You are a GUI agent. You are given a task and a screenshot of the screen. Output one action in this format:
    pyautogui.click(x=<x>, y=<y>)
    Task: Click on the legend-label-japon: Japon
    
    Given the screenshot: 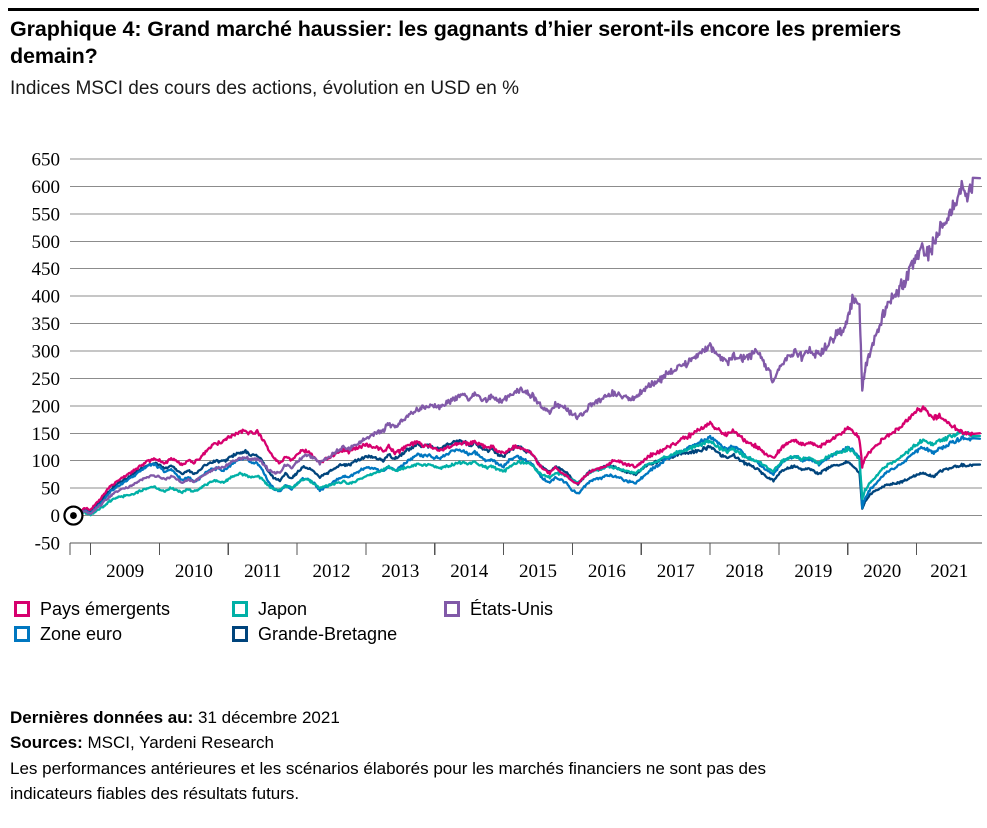 What is the action you would take?
    pyautogui.click(x=283, y=608)
    